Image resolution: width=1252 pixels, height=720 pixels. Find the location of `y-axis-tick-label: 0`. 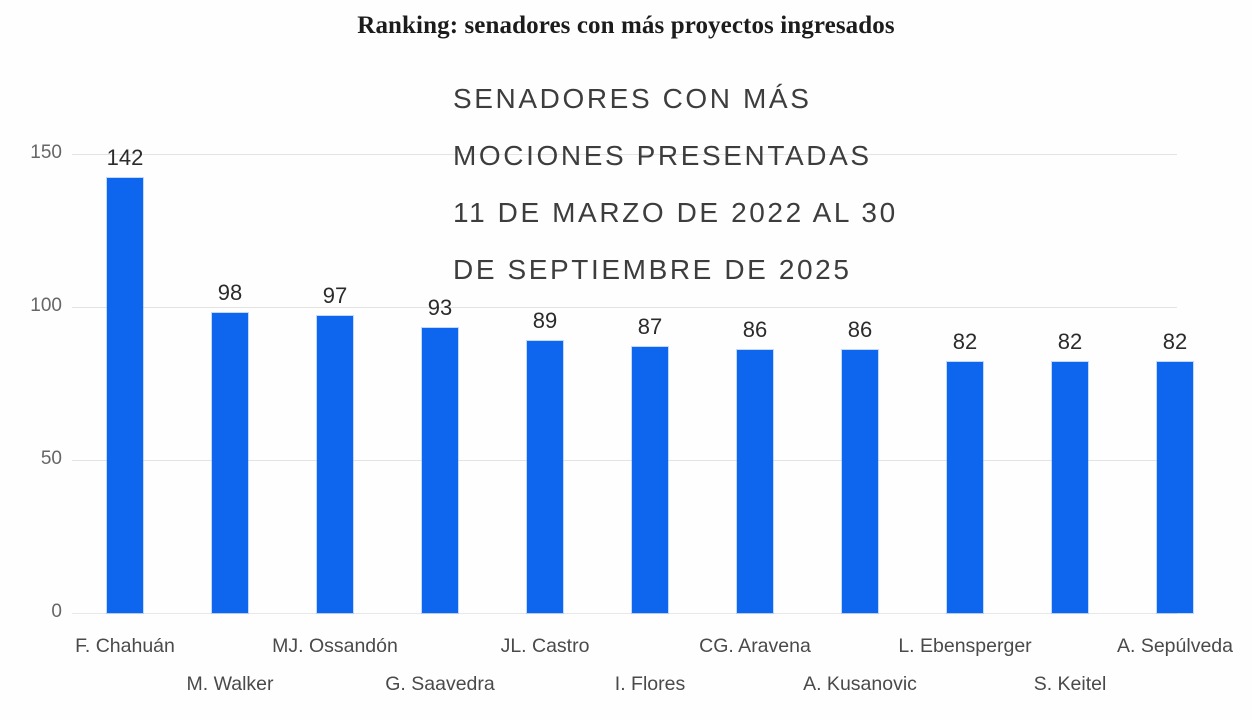

y-axis-tick-label: 0 is located at coordinates (56, 611).